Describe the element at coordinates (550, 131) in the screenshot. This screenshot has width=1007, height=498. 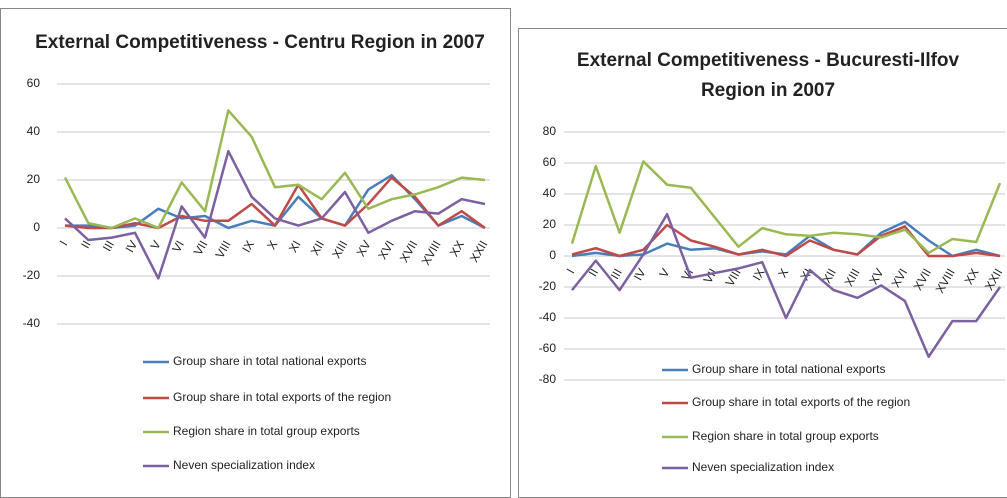
I see `y-tick-label: 80` at that location.